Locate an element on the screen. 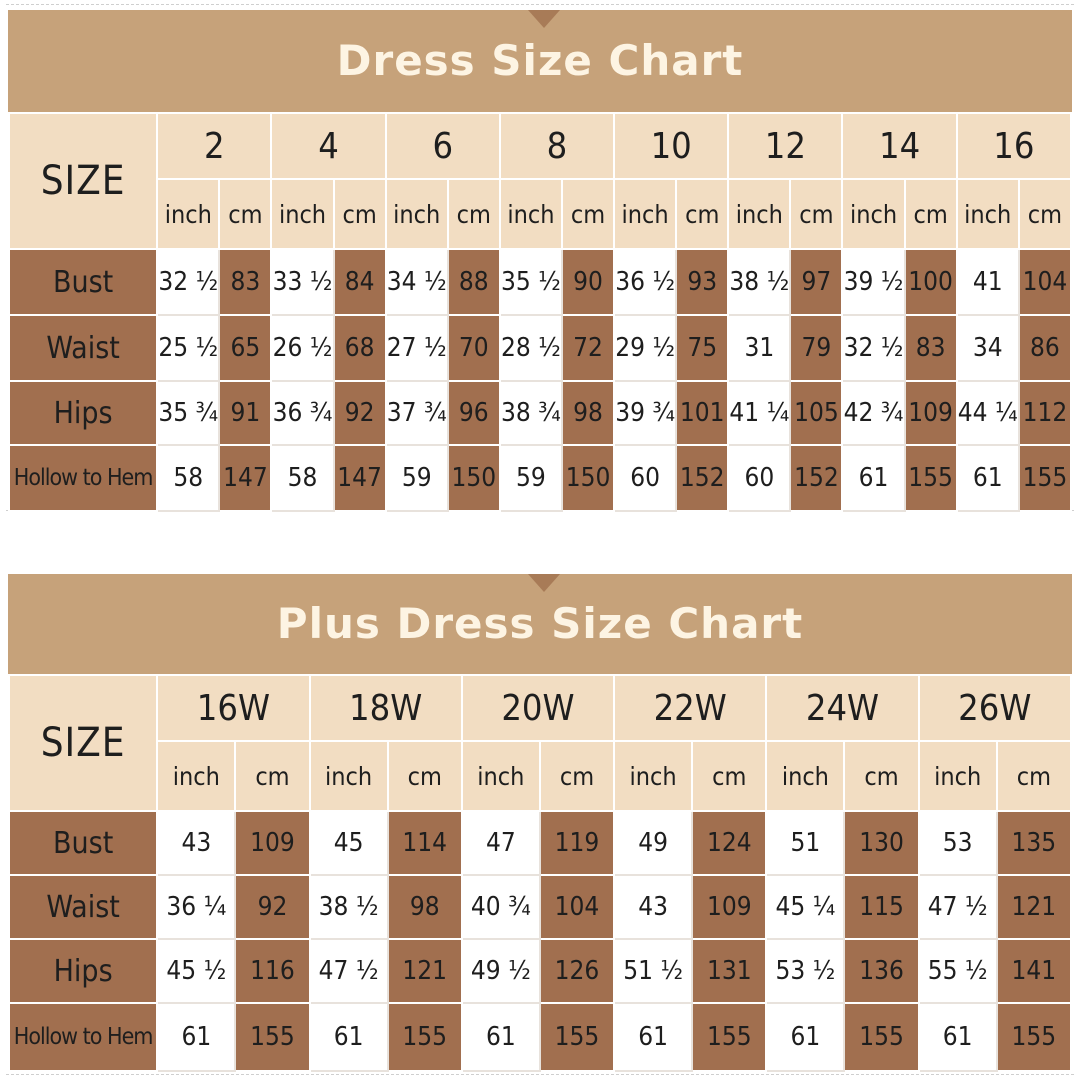 Image resolution: width=1080 pixels, height=1080 pixels. inch-value-cell: 33 ½ is located at coordinates (302, 282).